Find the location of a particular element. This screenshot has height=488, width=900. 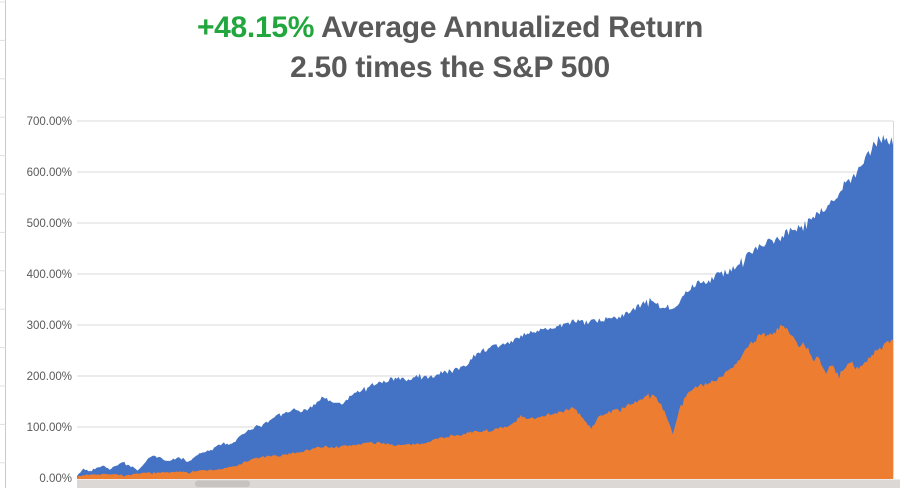

y-axis-label: 400.00% is located at coordinates (49, 275).